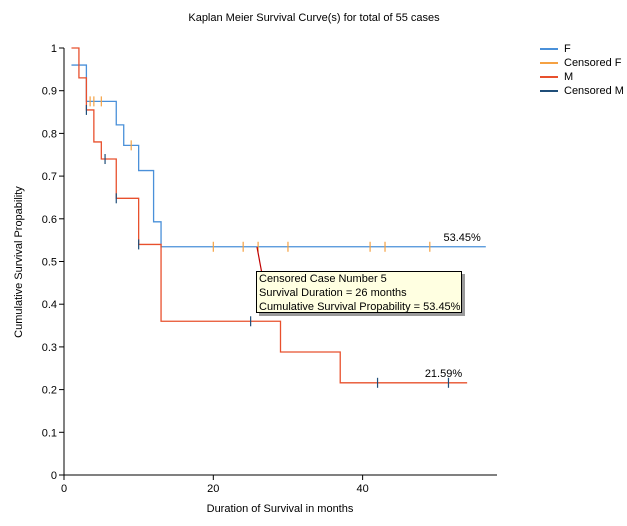  I want to click on legend-label: F, so click(567, 49).